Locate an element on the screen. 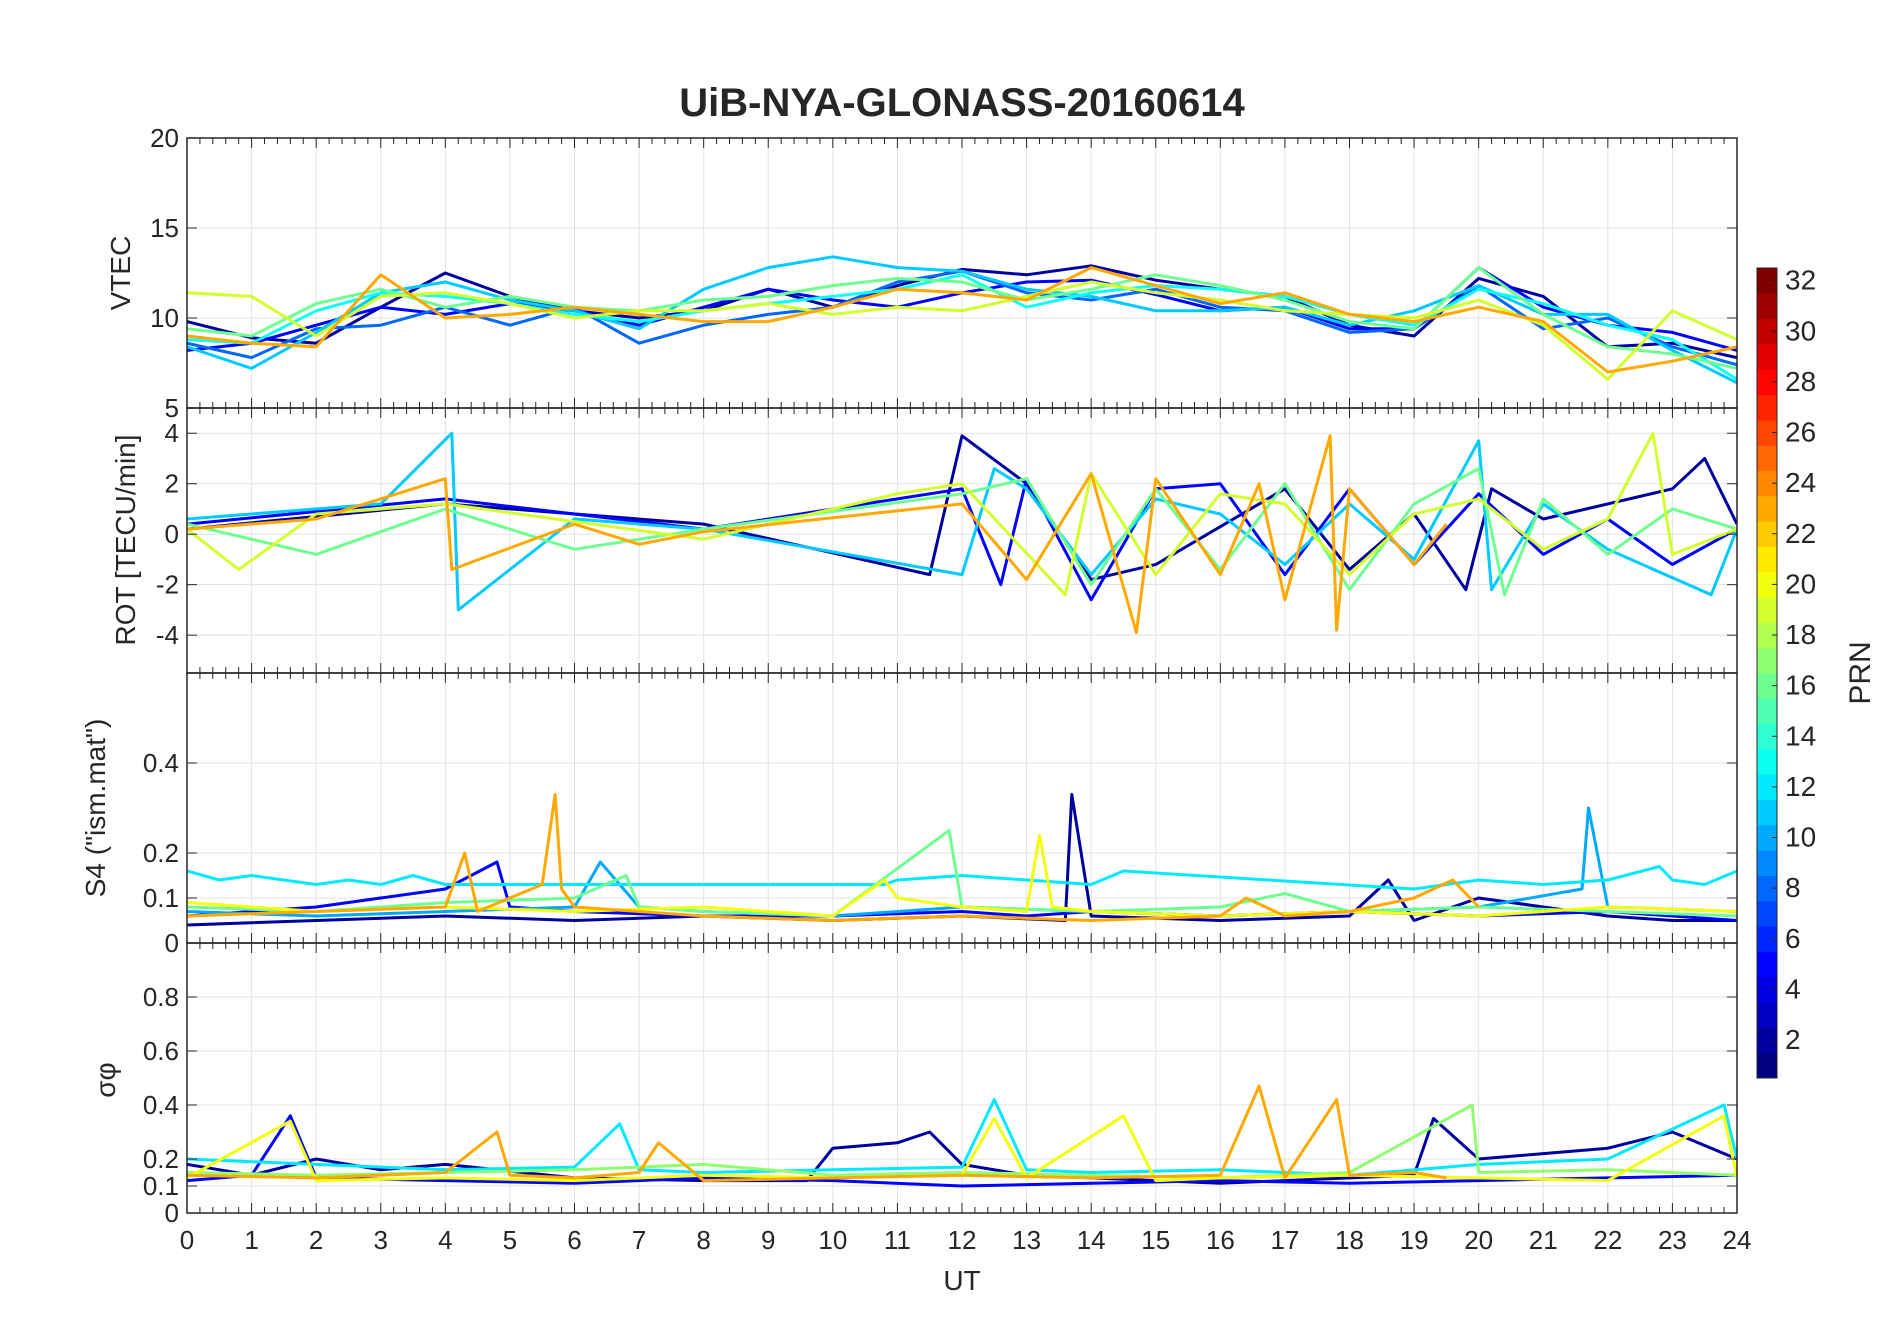 This screenshot has height=1330, width=1902. x-tick-label: 14 is located at coordinates (1091, 1240).